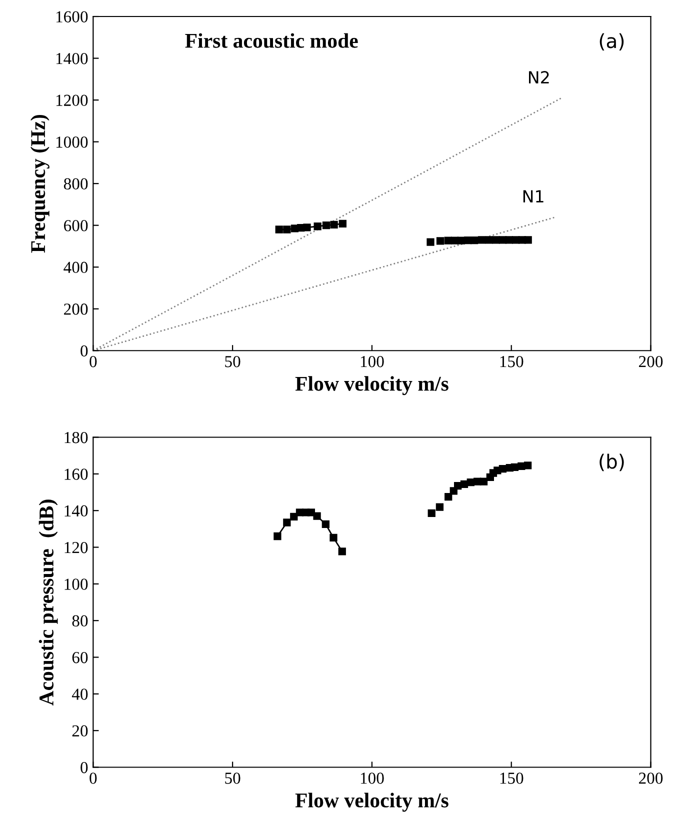 The width and height of the screenshot is (680, 825). I want to click on text: First acoustic mode, so click(271, 40).